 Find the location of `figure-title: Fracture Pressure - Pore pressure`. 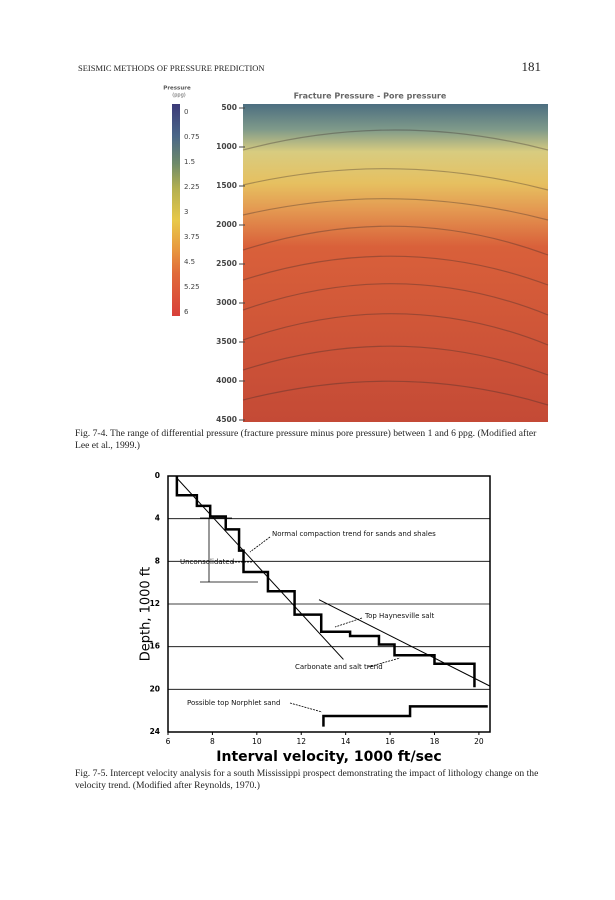

figure-title: Fracture Pressure - Pore pressure is located at coordinates (370, 96).